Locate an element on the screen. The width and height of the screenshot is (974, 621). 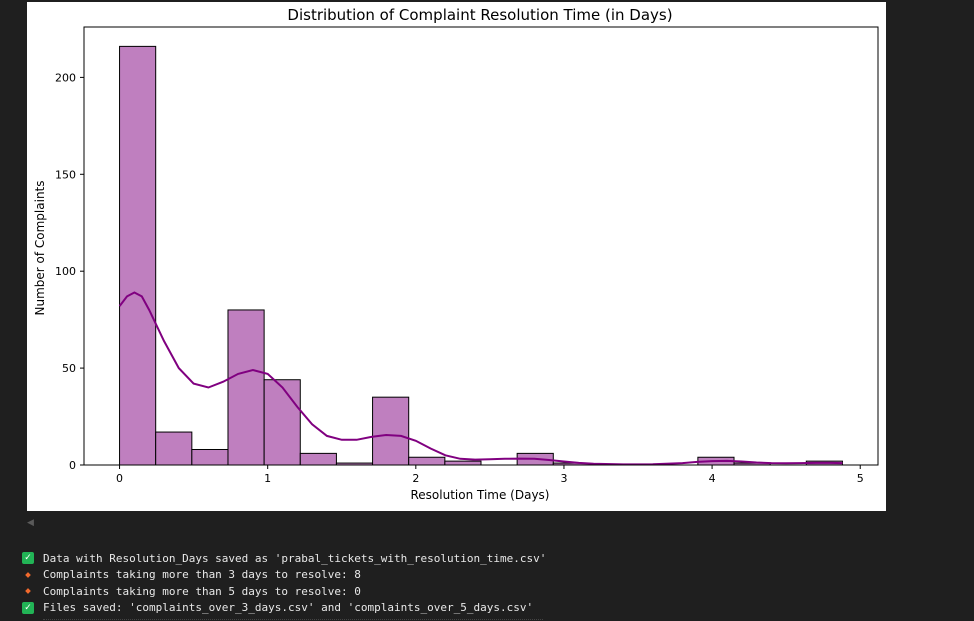
truncated-next-line is located at coordinates (293, 618).